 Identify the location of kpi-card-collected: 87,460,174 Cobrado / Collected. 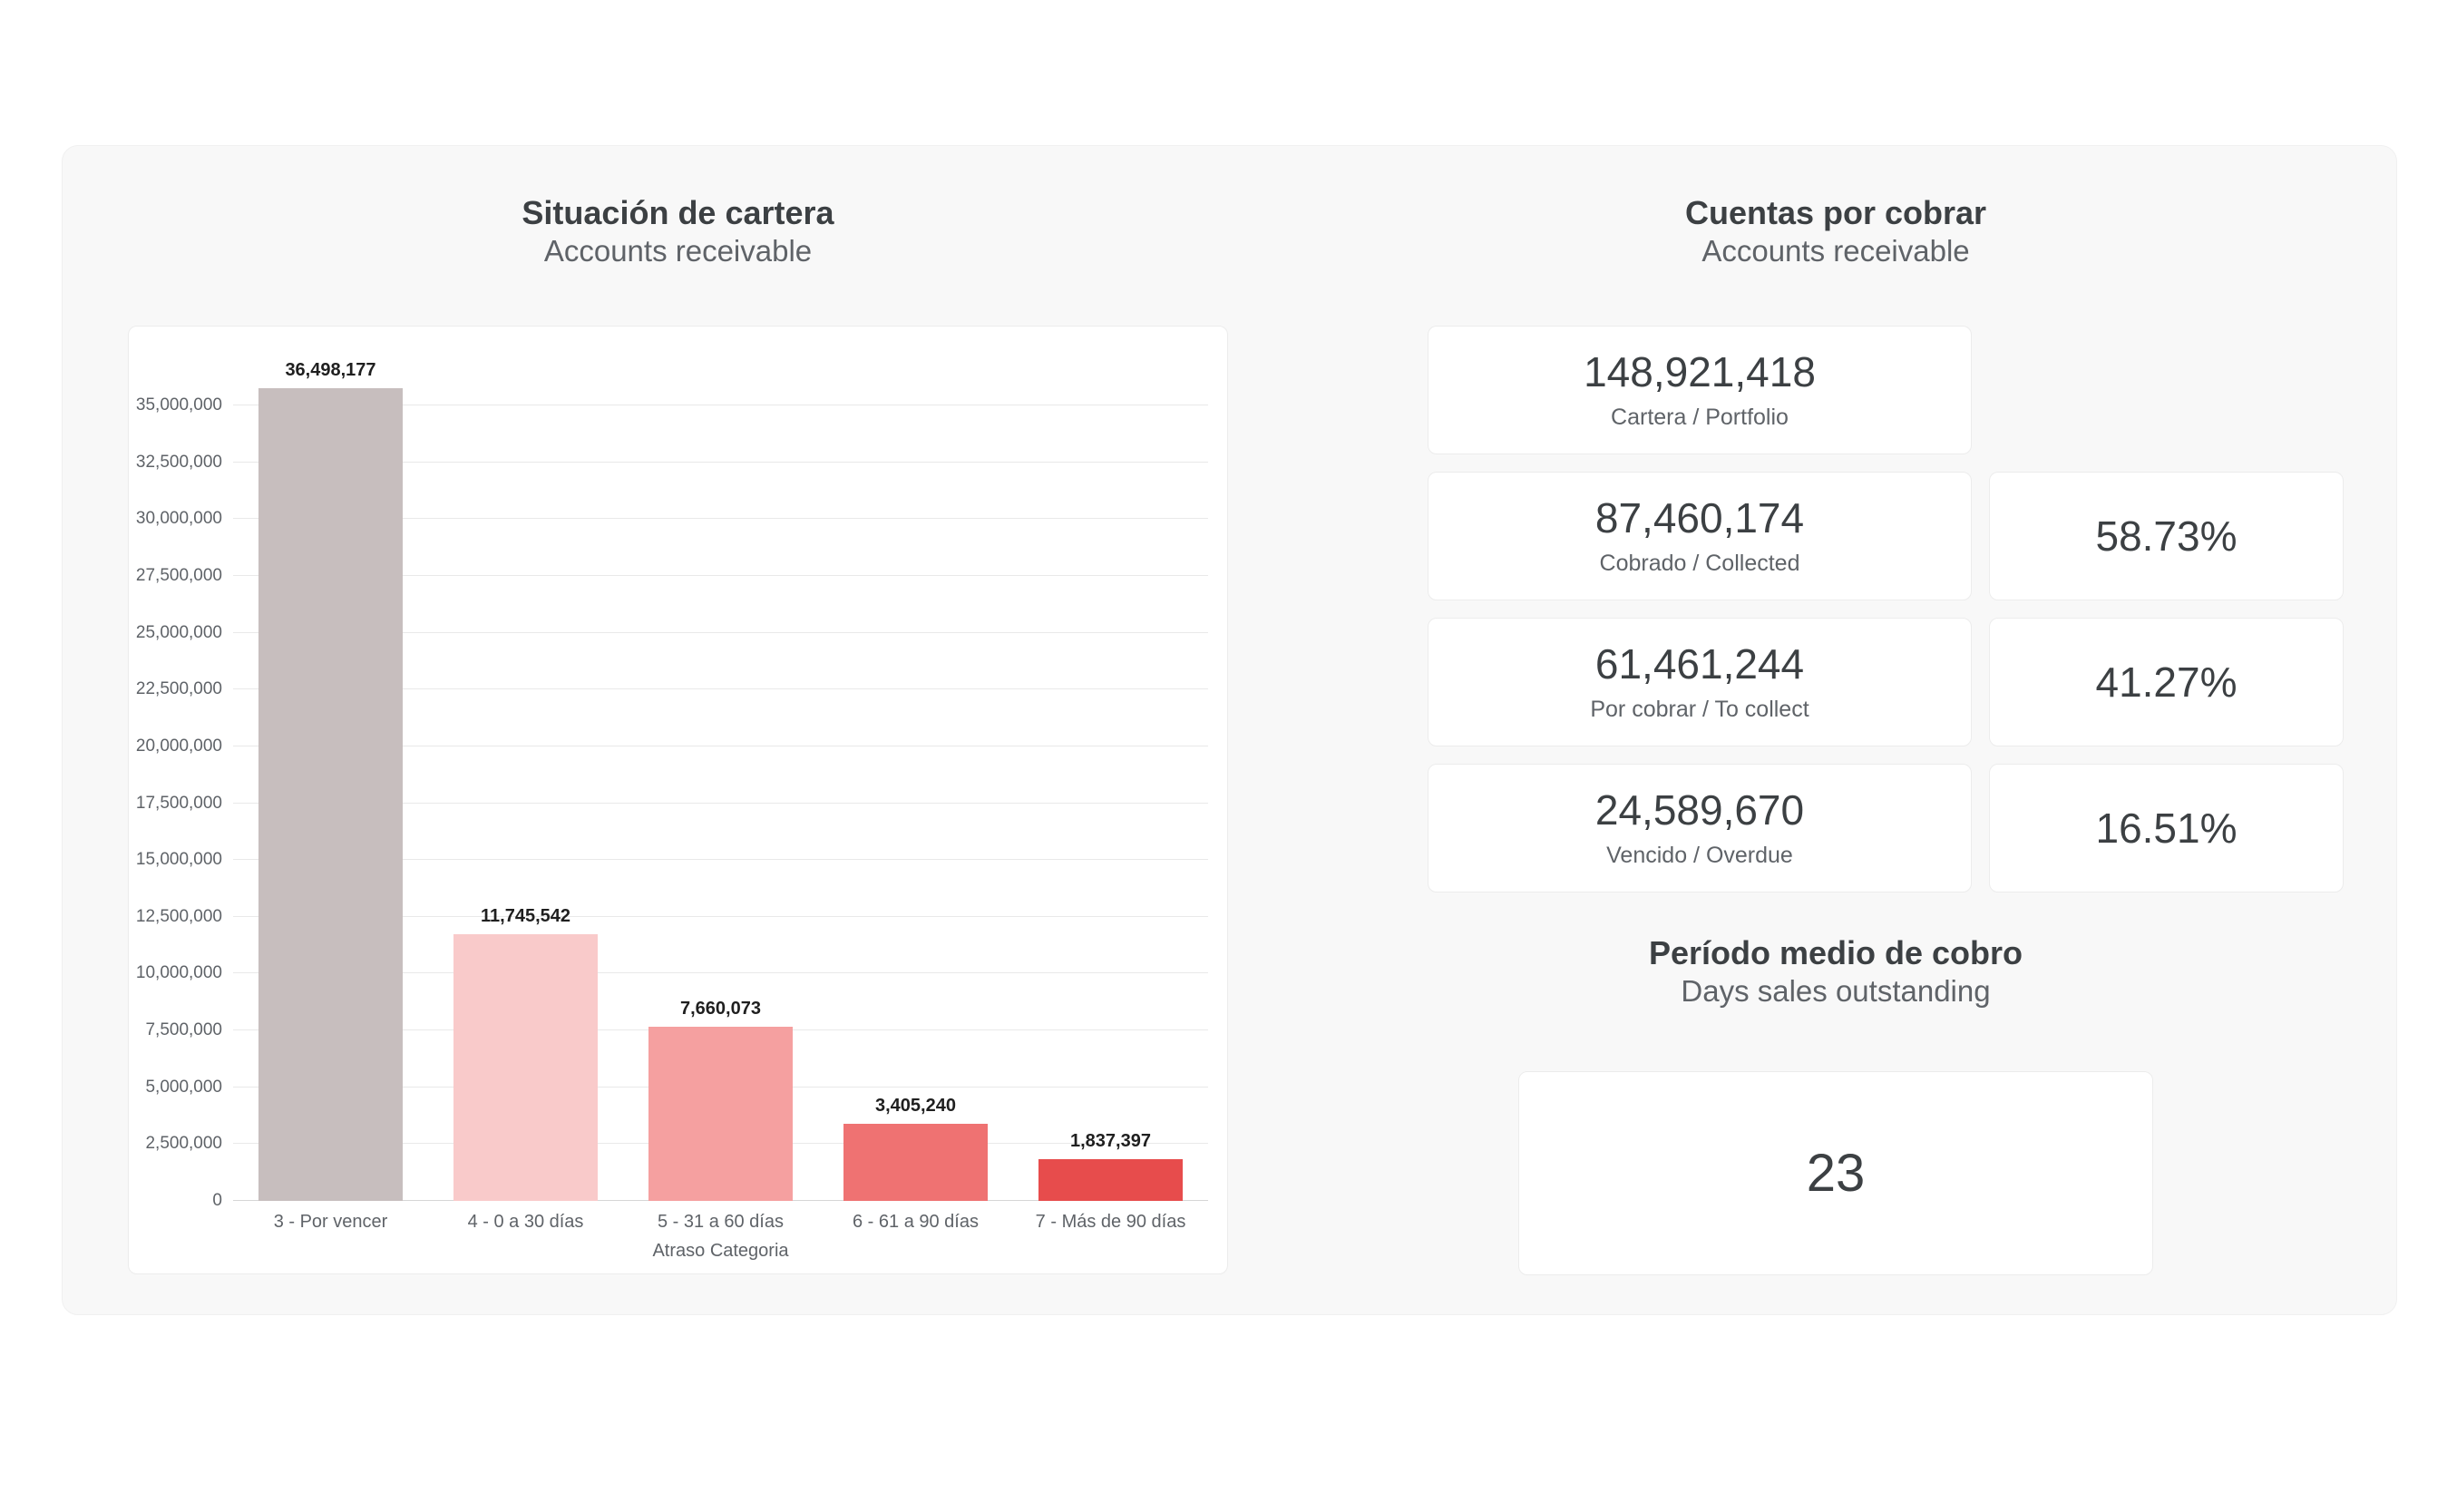
(1700, 536).